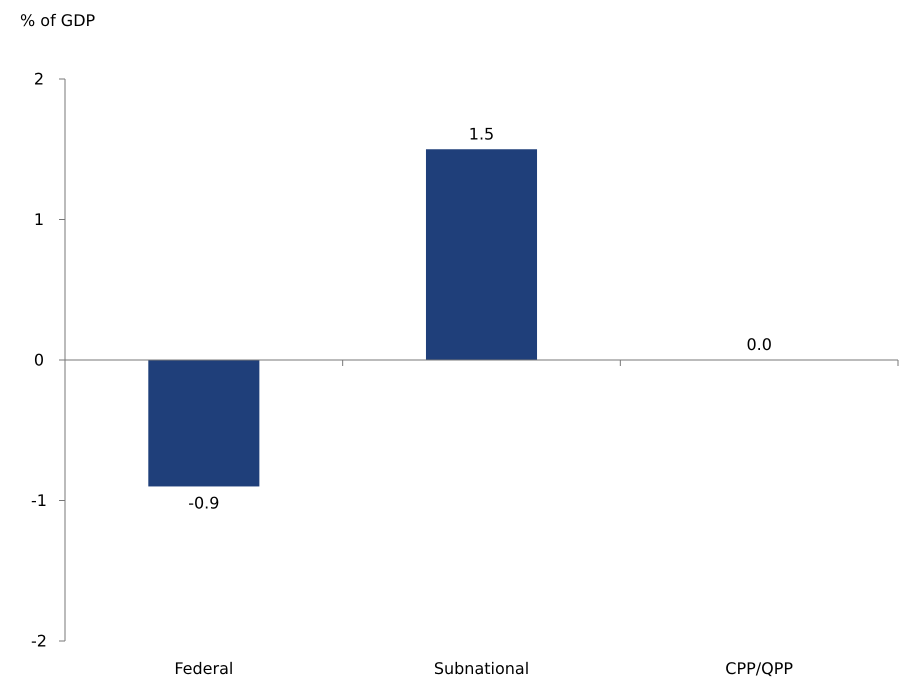  I want to click on y-tick-label: -1, so click(39, 500).